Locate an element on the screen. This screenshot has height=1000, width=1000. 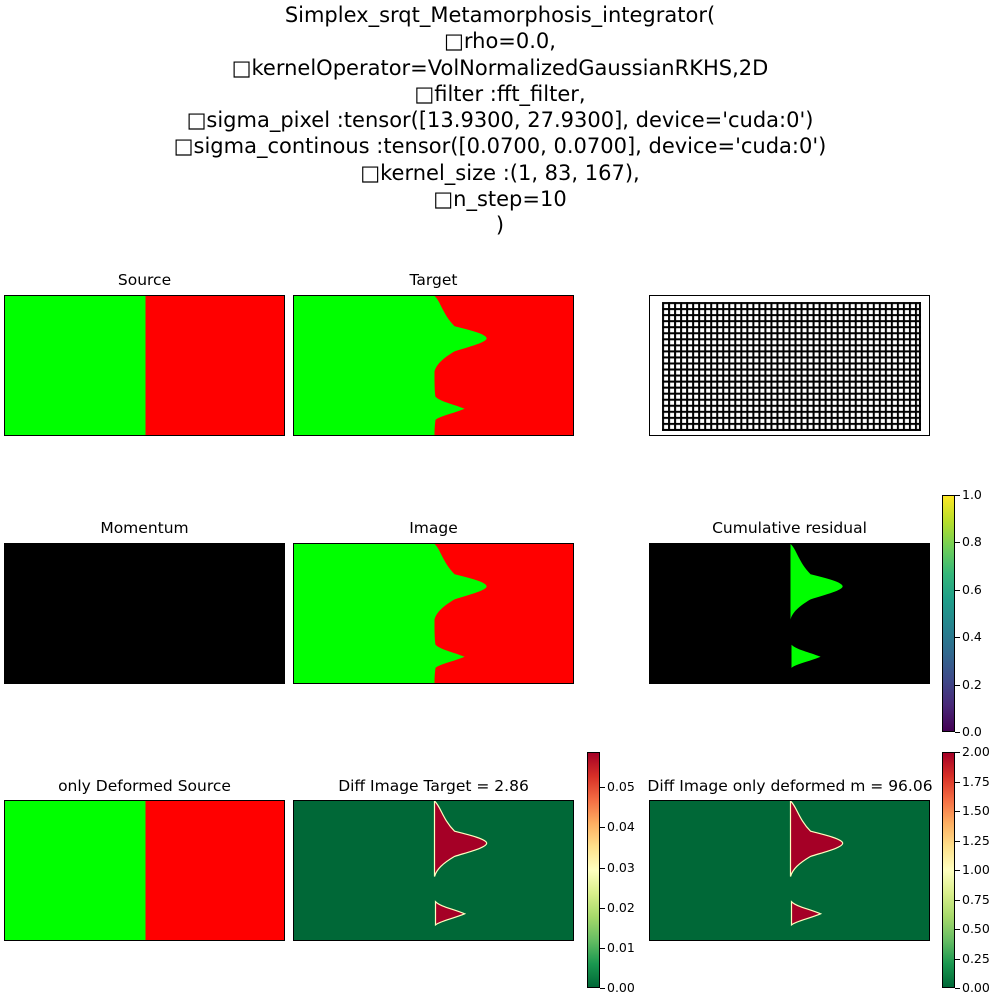
colorbar-tick-label: 0.8 is located at coordinates (972, 541).